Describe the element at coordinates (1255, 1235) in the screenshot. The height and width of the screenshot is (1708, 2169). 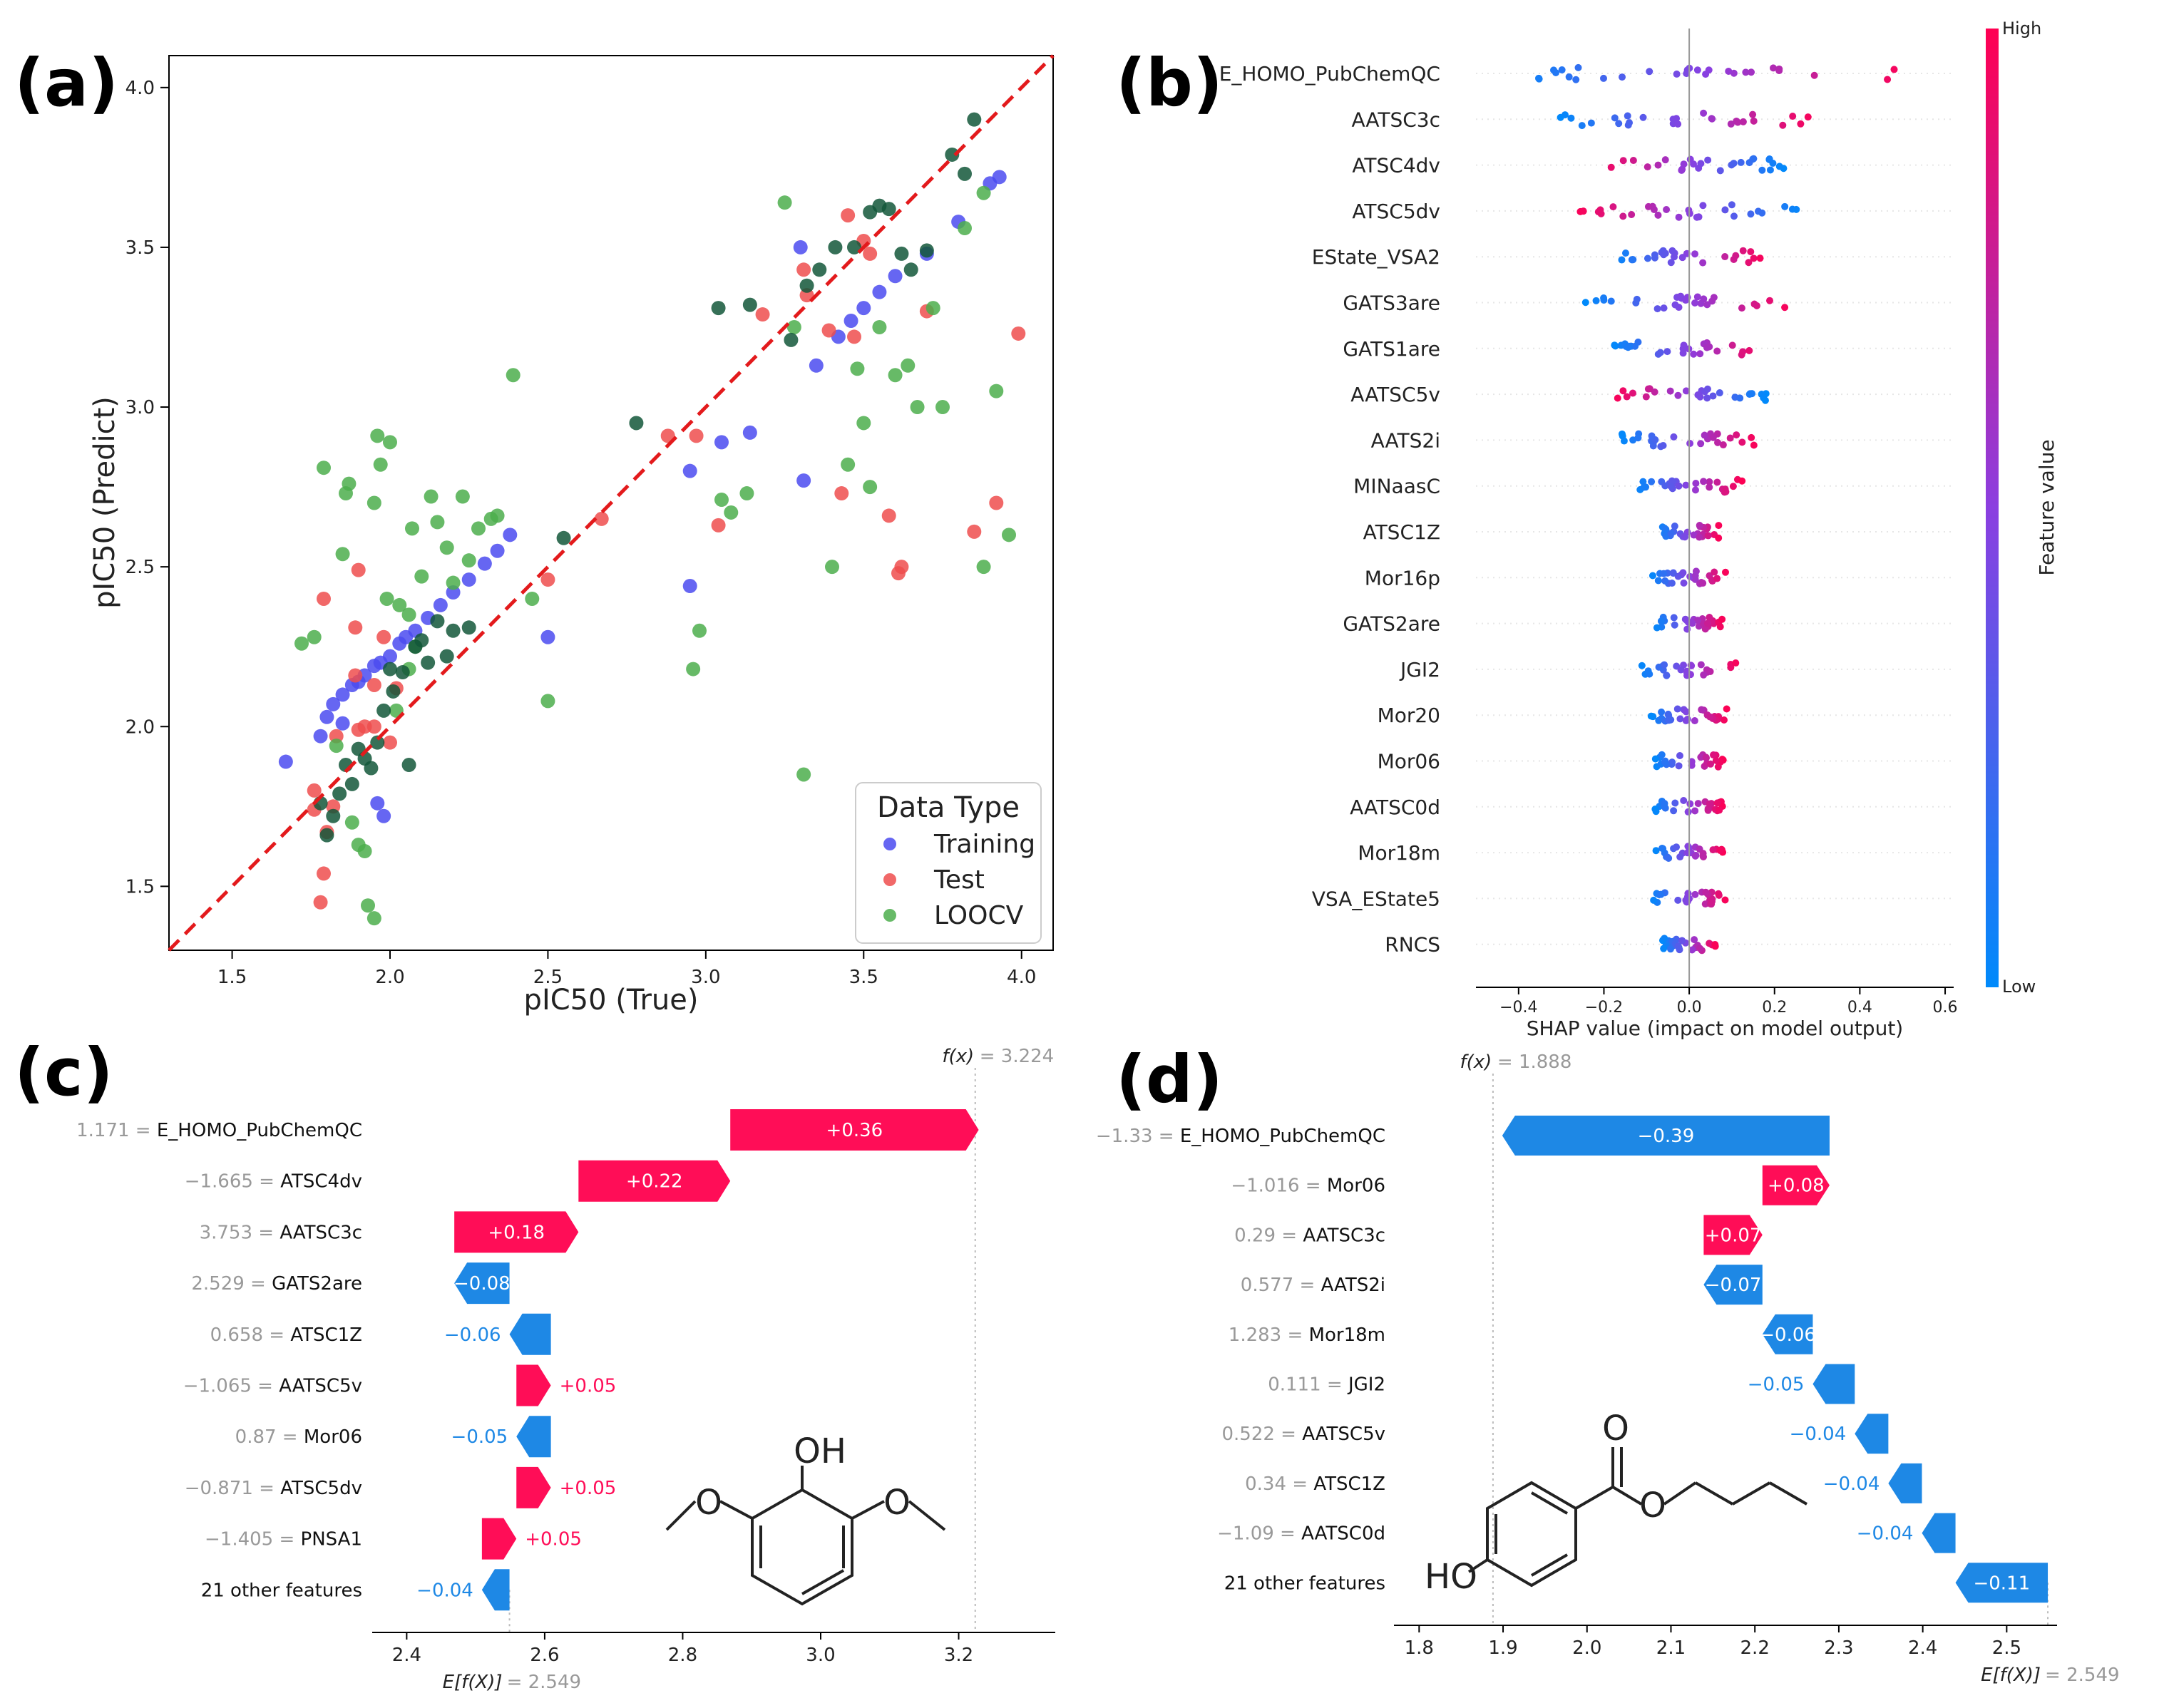
I see `feature-value: 0.29` at that location.